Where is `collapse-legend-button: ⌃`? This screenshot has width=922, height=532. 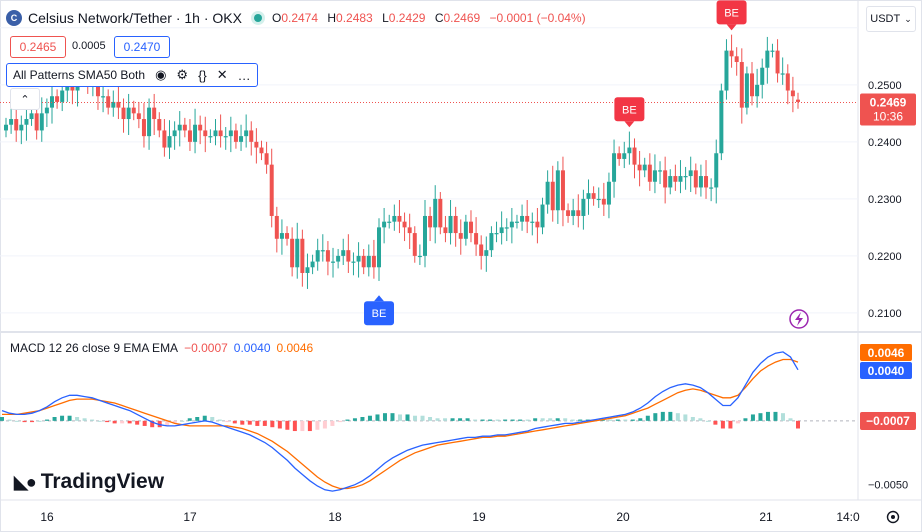 collapse-legend-button: ⌃ is located at coordinates (25, 99).